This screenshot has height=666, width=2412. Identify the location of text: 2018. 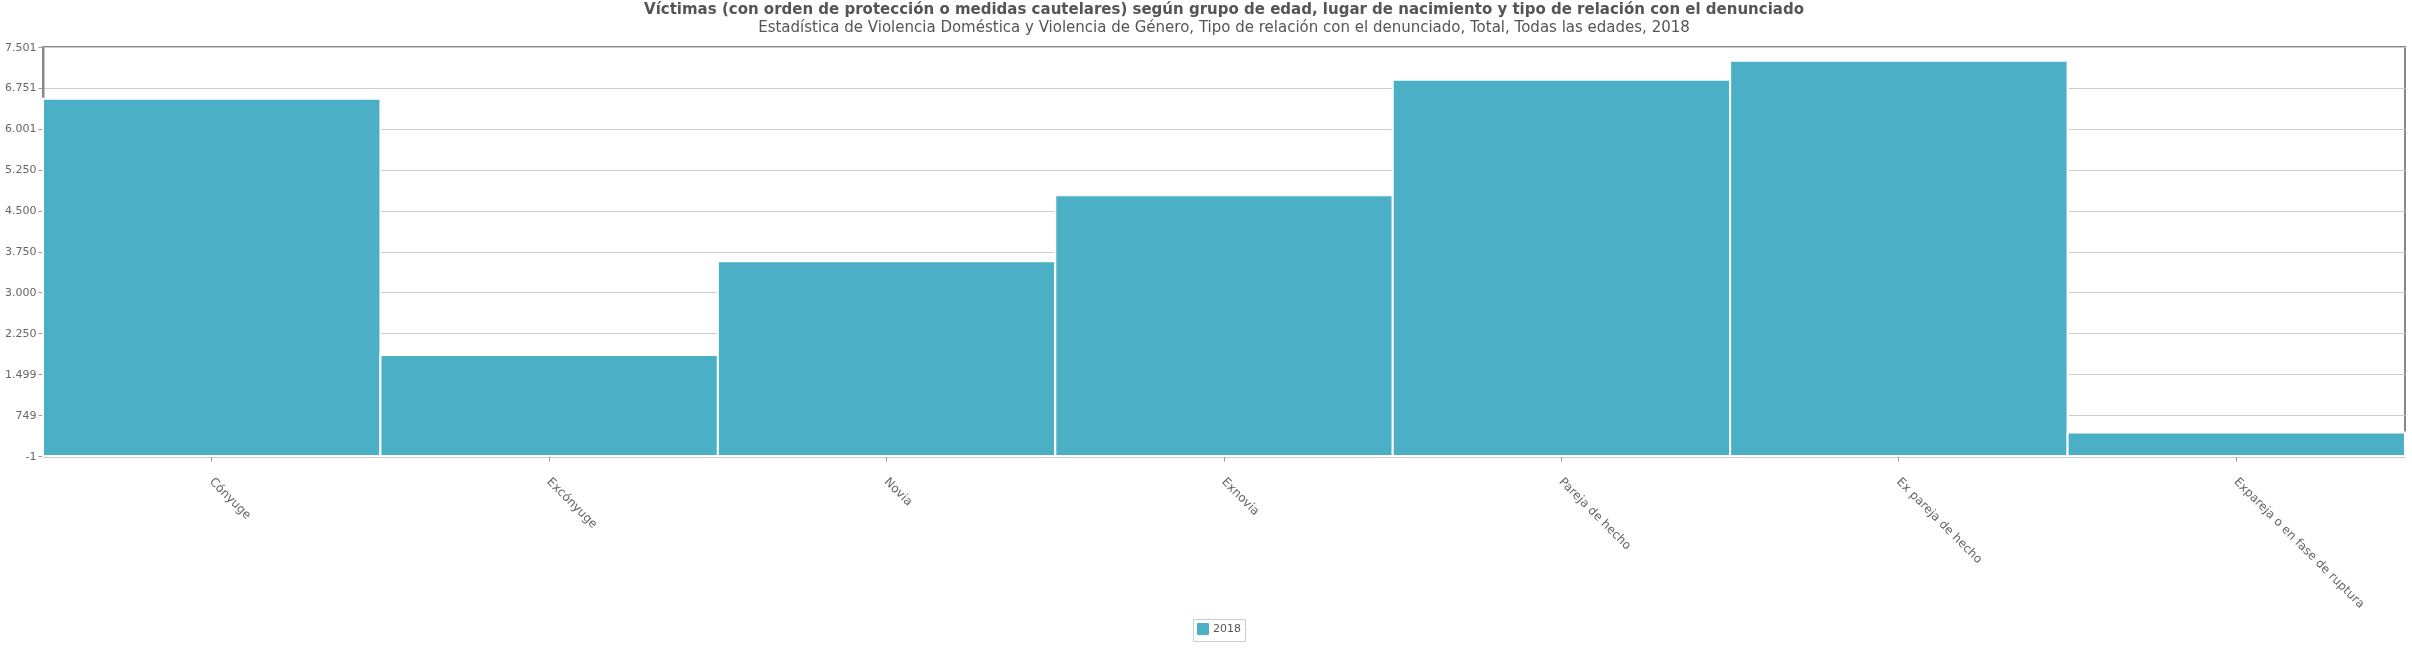
(1227, 628).